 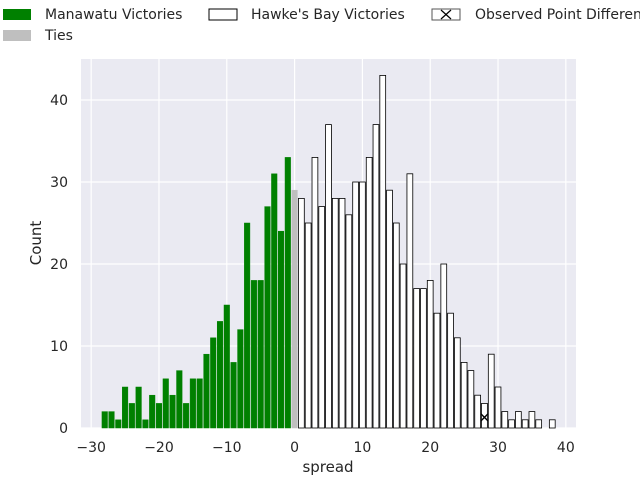 What do you see at coordinates (294, 448) in the screenshot?
I see `x-tick-label: 0` at bounding box center [294, 448].